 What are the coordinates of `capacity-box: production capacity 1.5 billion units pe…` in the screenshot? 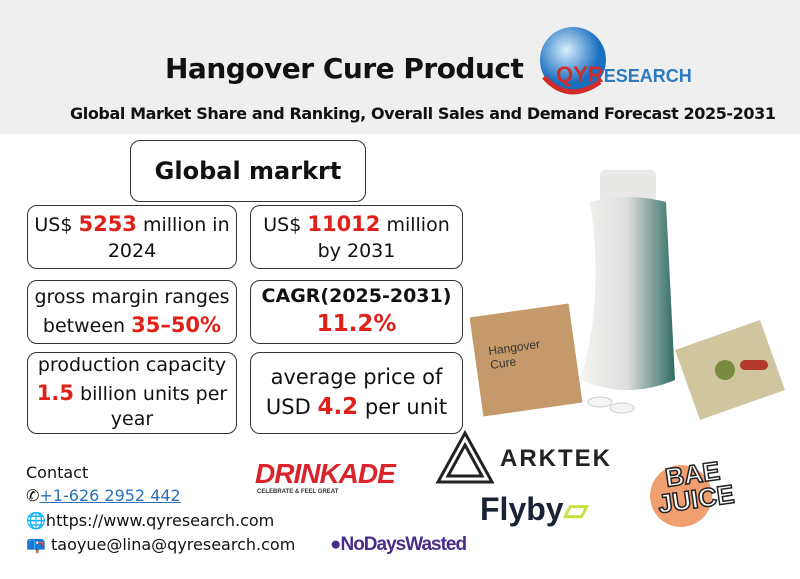 It's located at (132, 393).